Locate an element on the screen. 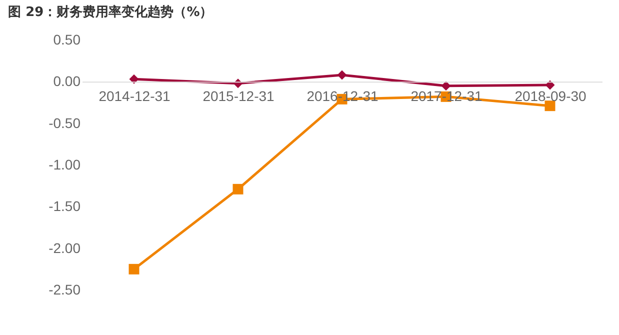 The width and height of the screenshot is (619, 335). y-tick-label: -2.00 is located at coordinates (64, 248).